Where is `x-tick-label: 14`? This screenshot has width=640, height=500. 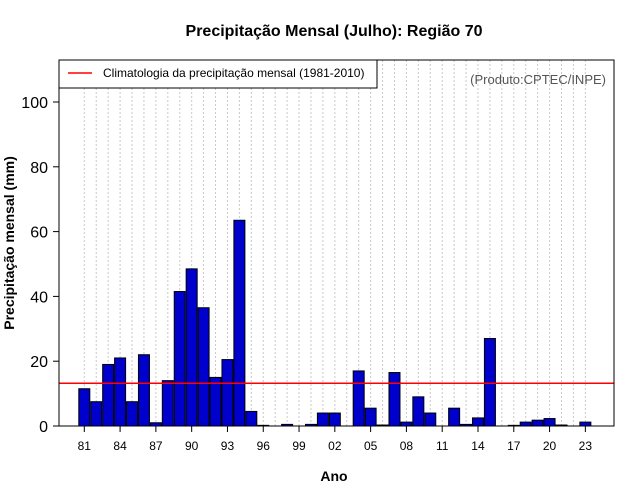 x-tick-label: 14 is located at coordinates (478, 446).